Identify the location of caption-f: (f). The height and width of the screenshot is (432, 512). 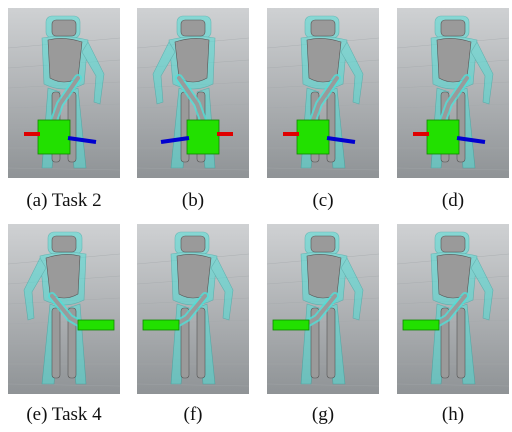
(193, 414).